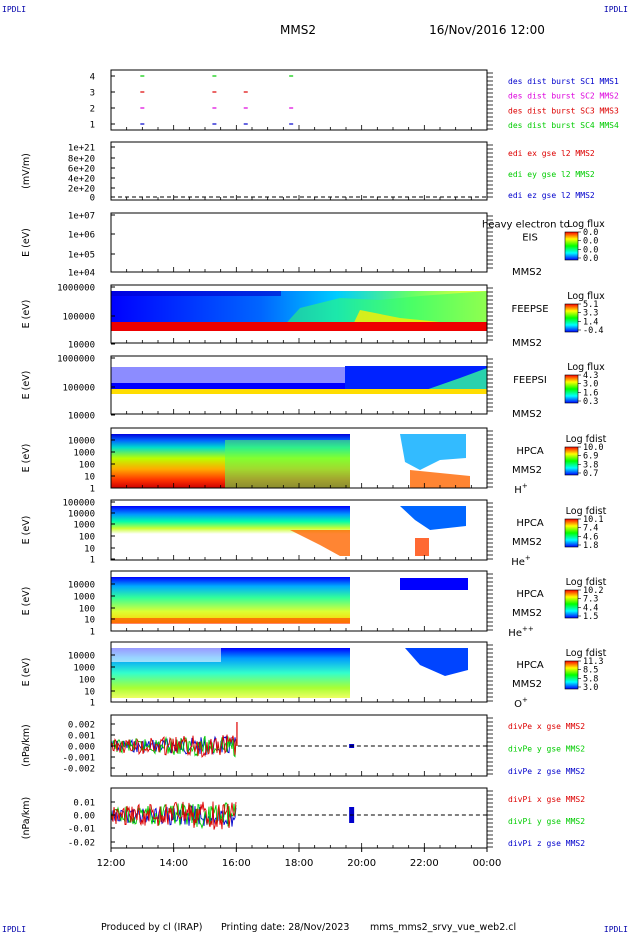 This screenshot has width=630, height=934. I want to click on species-label-hpca_o: O+, so click(521, 703).